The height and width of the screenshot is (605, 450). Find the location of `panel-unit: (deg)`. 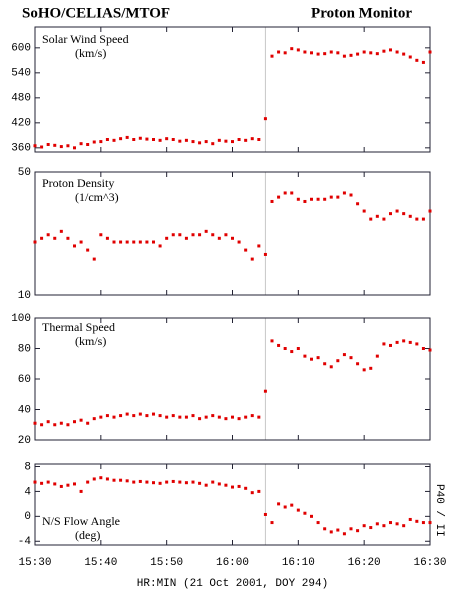

panel-unit: (deg) is located at coordinates (87, 535).